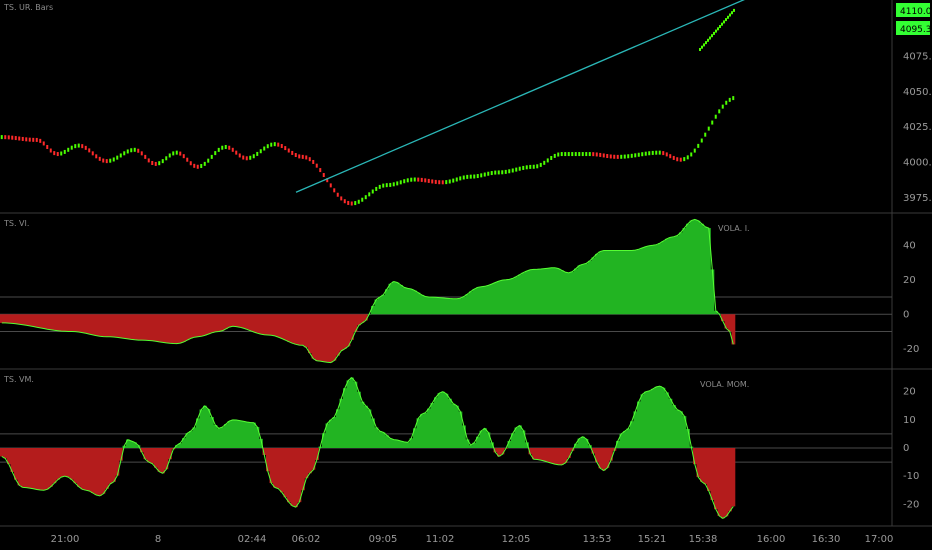 This screenshot has height=550, width=932. I want to click on price-axis-tick: 4050.0, so click(917, 92).